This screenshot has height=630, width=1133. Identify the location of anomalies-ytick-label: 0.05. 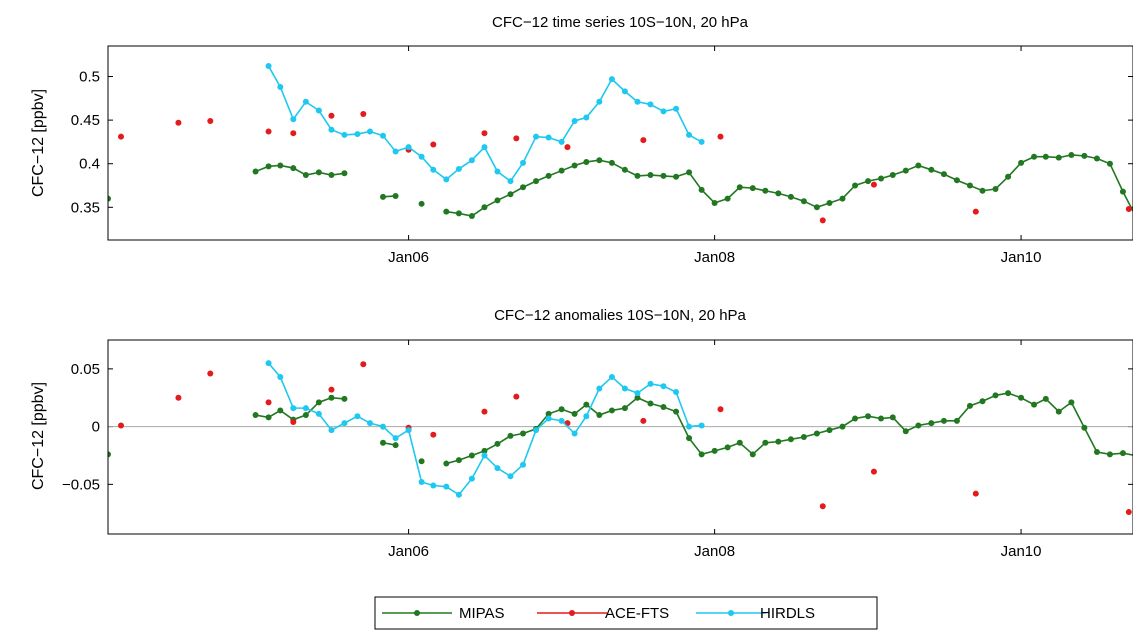
(85, 369).